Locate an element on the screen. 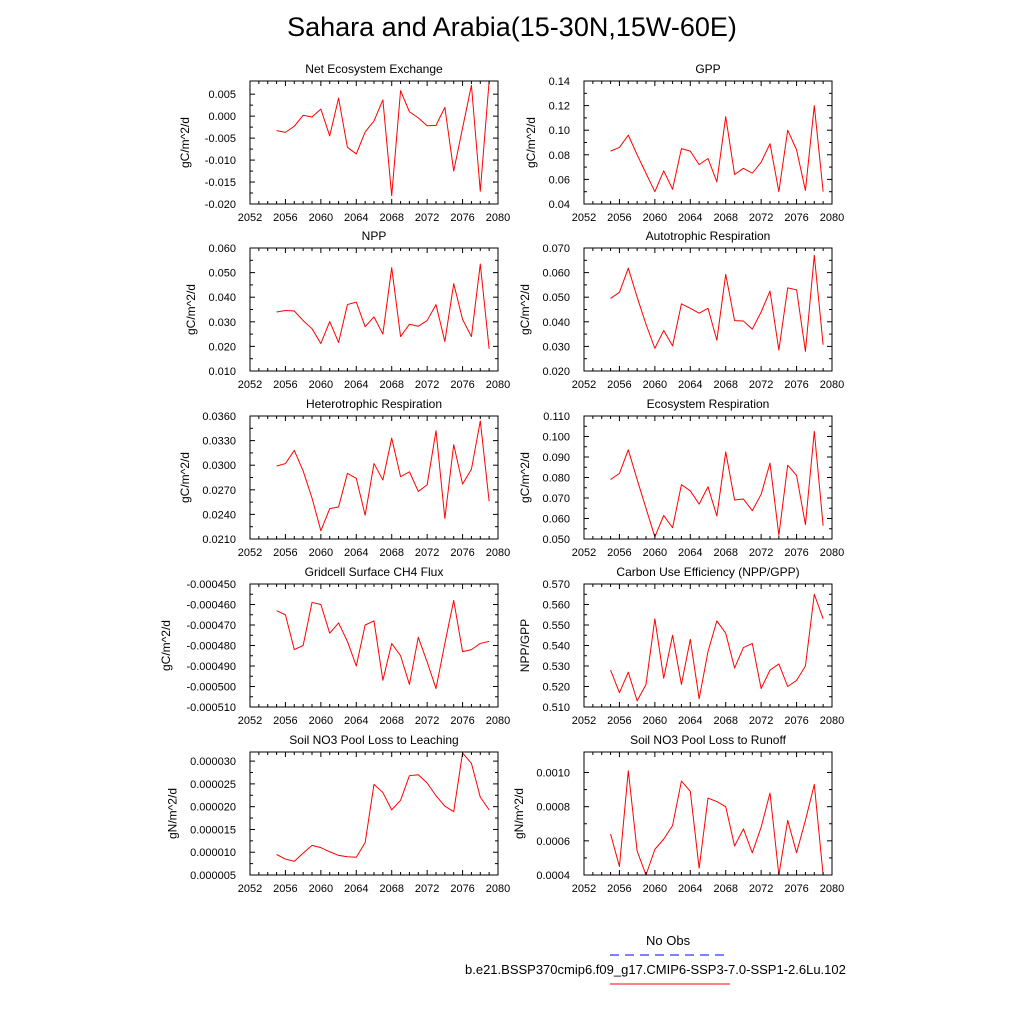  y-tick-label: 0.0300 is located at coordinates (219, 466).